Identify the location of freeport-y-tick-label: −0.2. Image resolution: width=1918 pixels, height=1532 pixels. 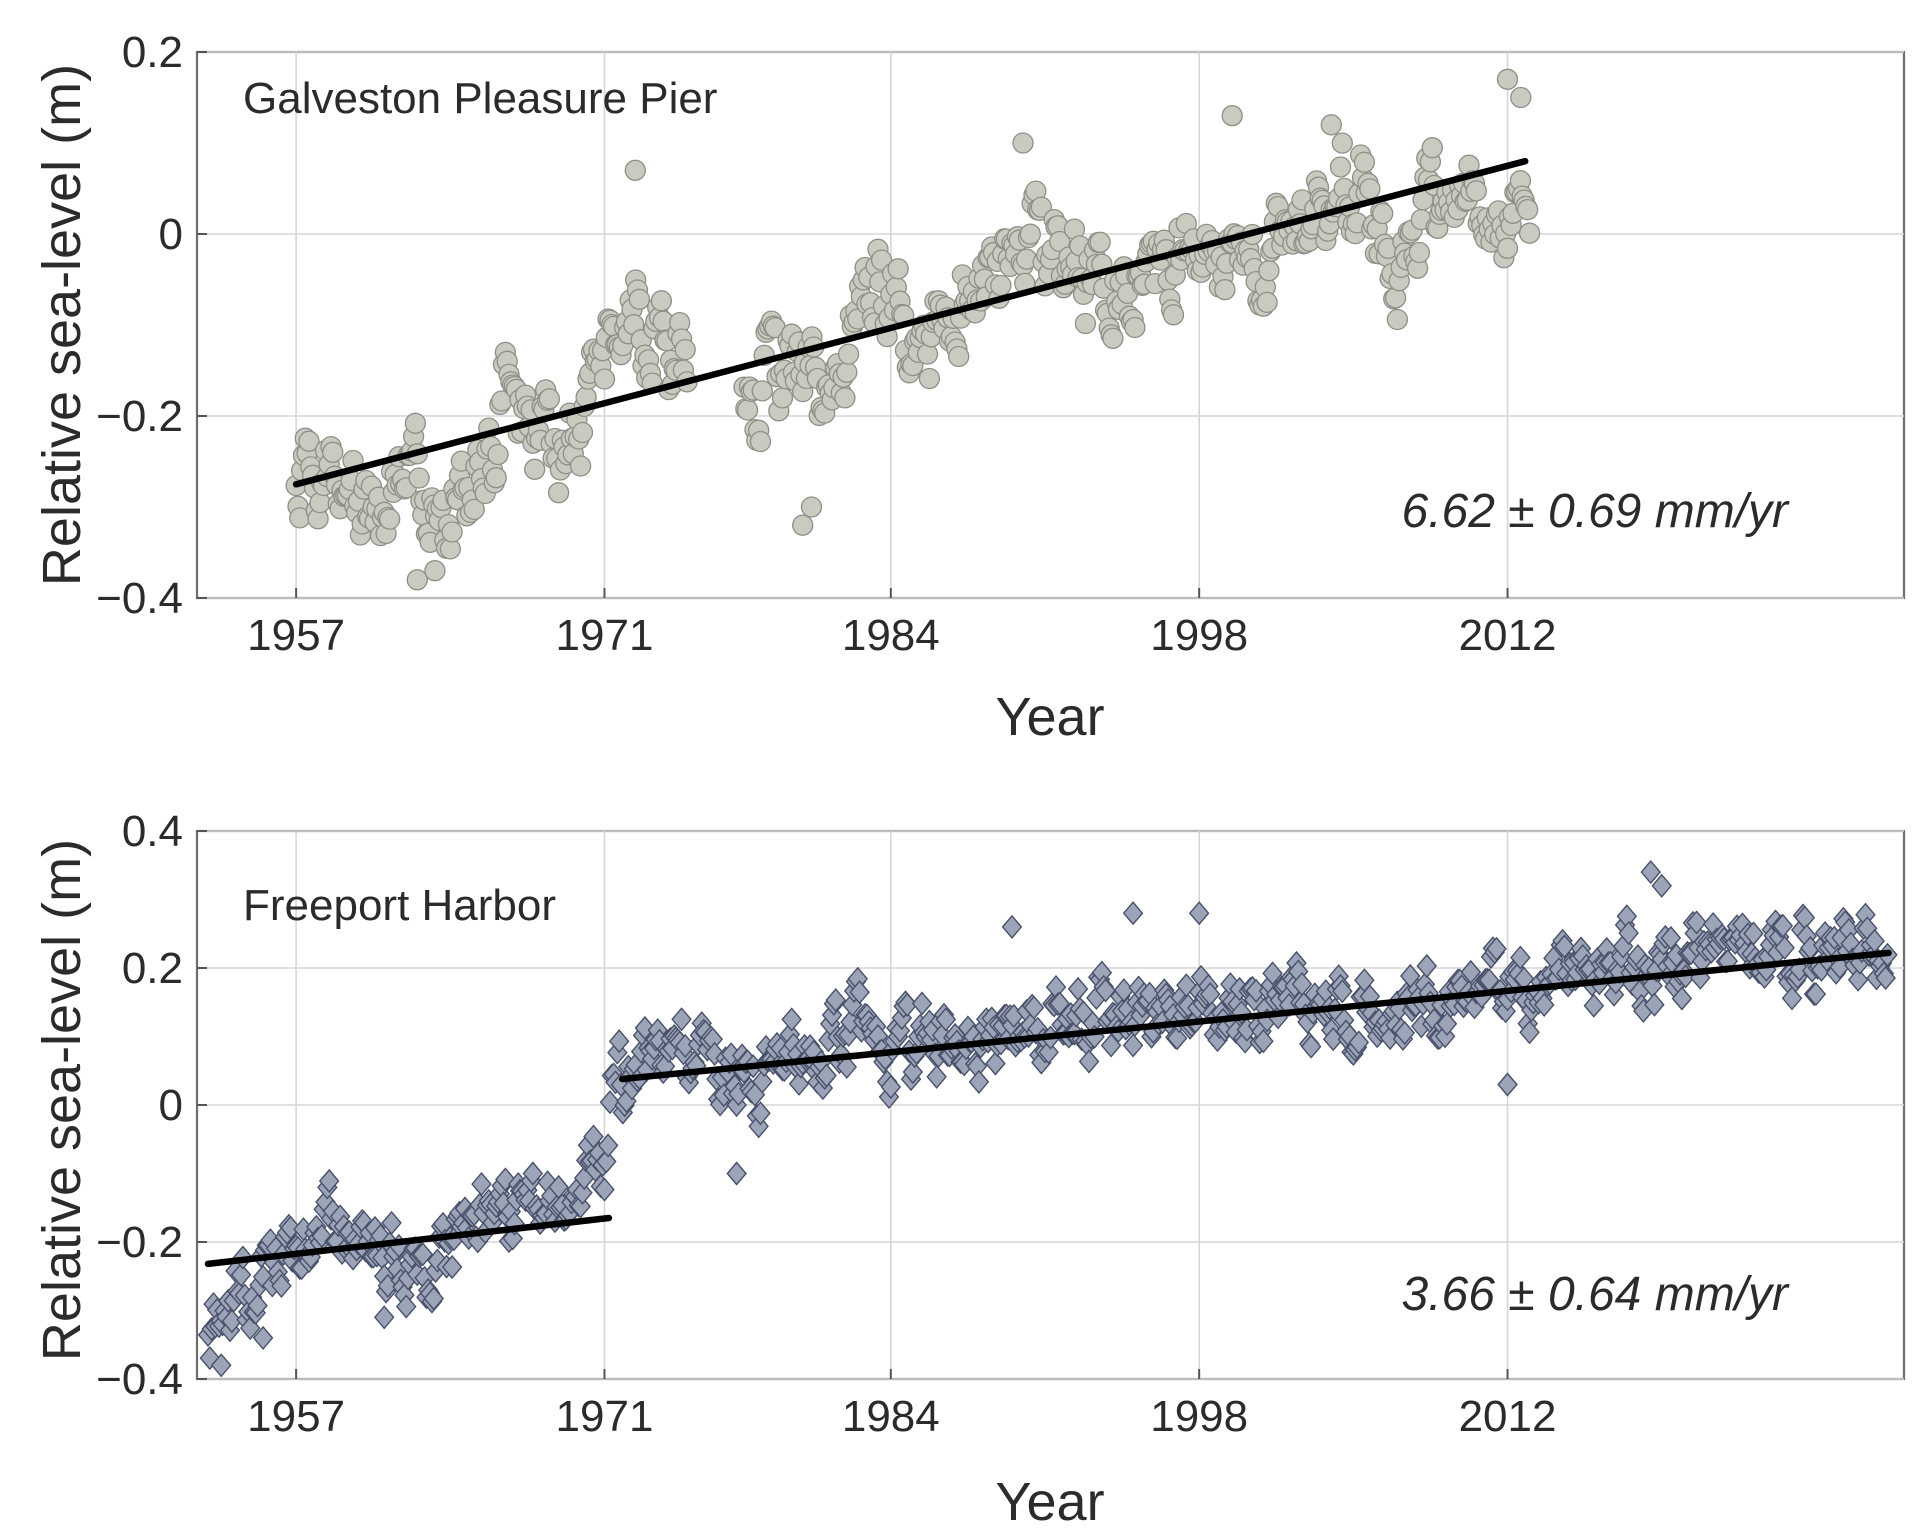
(139, 1242).